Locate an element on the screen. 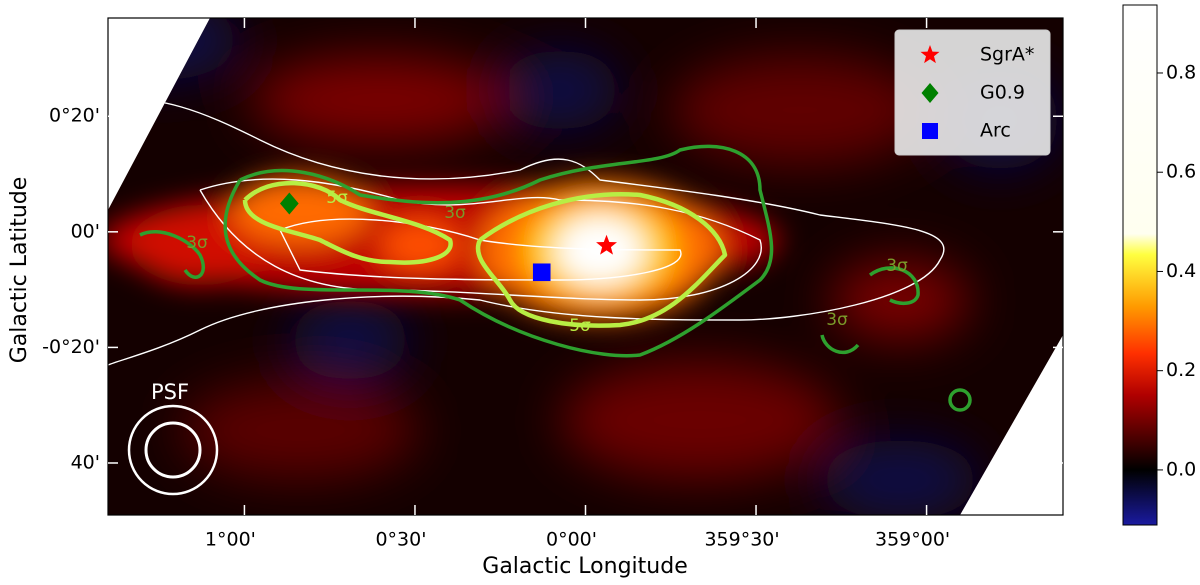 Image resolution: width=1200 pixels, height=585 pixels. colorbar is located at coordinates (1140, 265).